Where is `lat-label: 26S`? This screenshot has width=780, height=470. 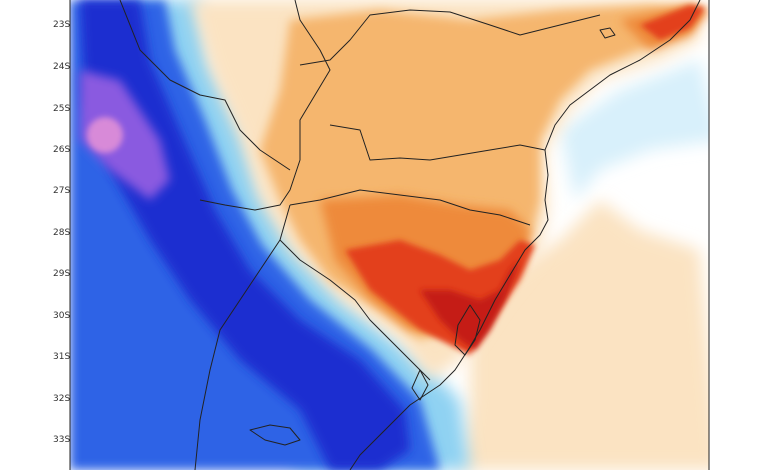
lat-label: 26S is located at coordinates (61, 150).